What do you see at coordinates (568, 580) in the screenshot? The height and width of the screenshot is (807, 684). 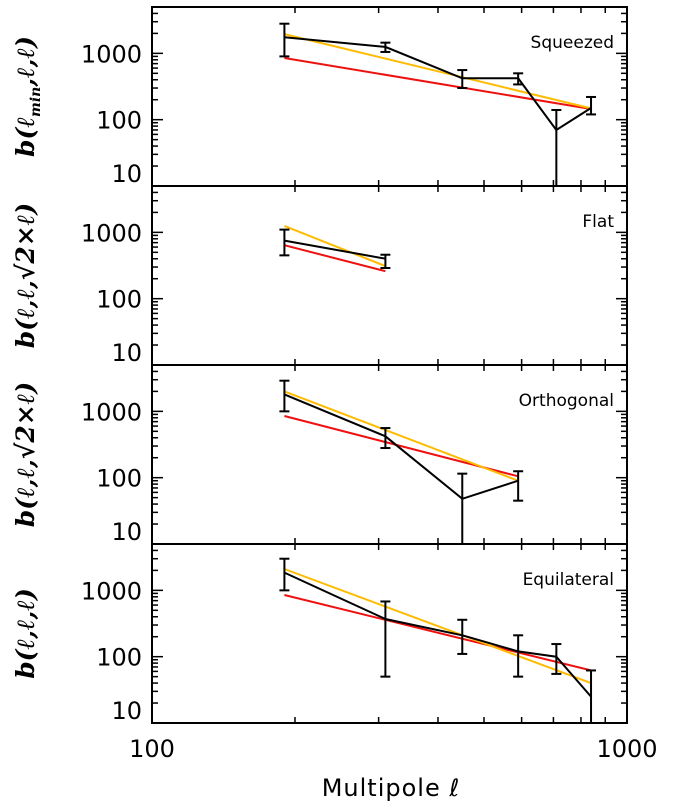 I see `panel-label: Equilateral` at bounding box center [568, 580].